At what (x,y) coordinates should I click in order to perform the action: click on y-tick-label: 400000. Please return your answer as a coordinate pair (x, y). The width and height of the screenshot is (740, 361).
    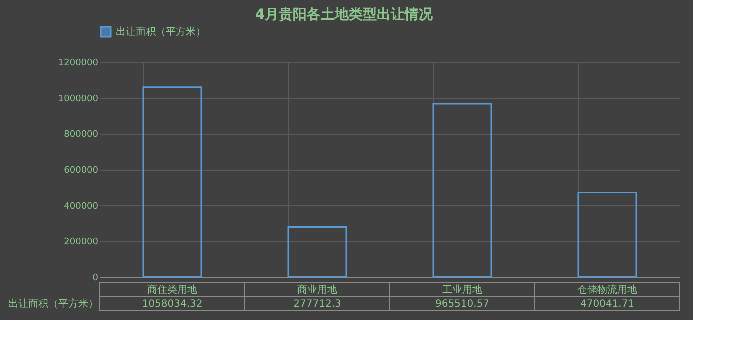
    Looking at the image, I should click on (81, 207).